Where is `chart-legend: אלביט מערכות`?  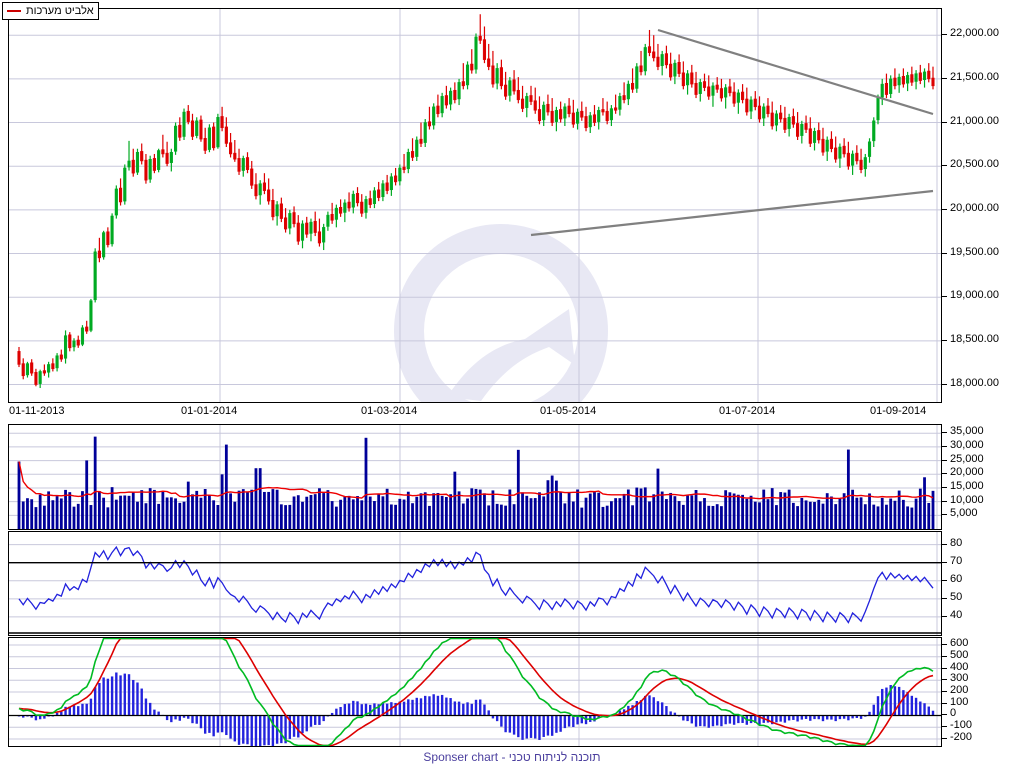 chart-legend: אלביט מערכות is located at coordinates (50, 11).